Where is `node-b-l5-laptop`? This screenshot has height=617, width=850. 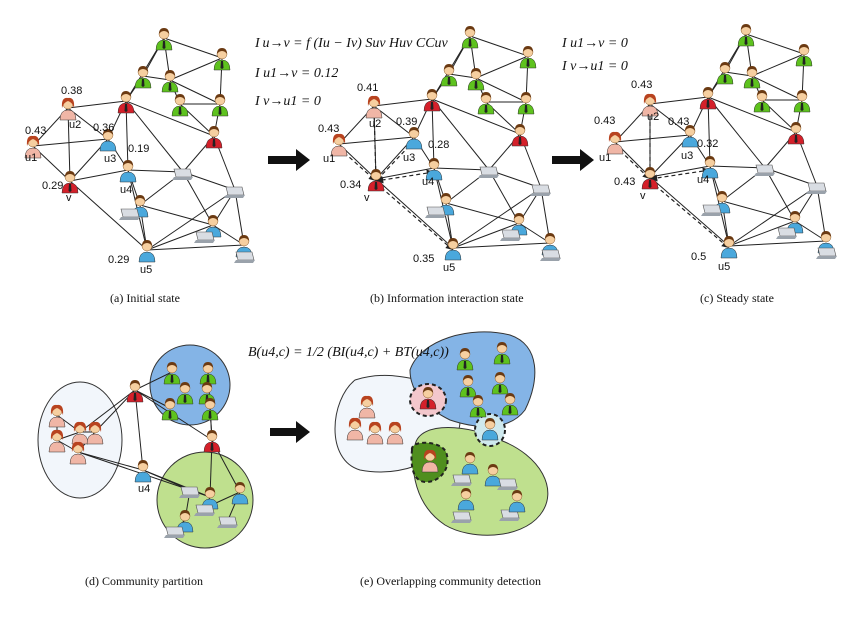
node-b-l5-laptop is located at coordinates (550, 255).